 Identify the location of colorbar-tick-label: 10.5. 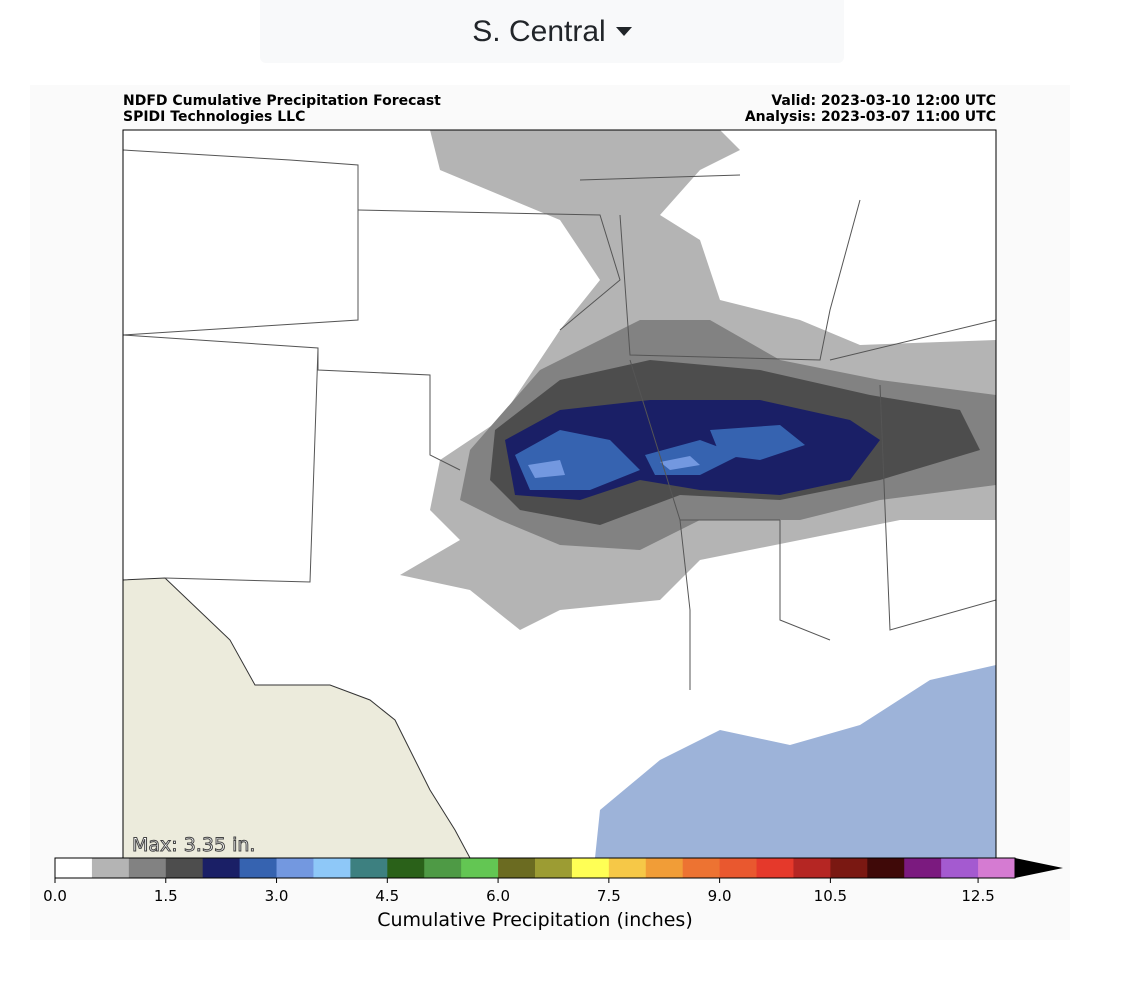
(830, 896).